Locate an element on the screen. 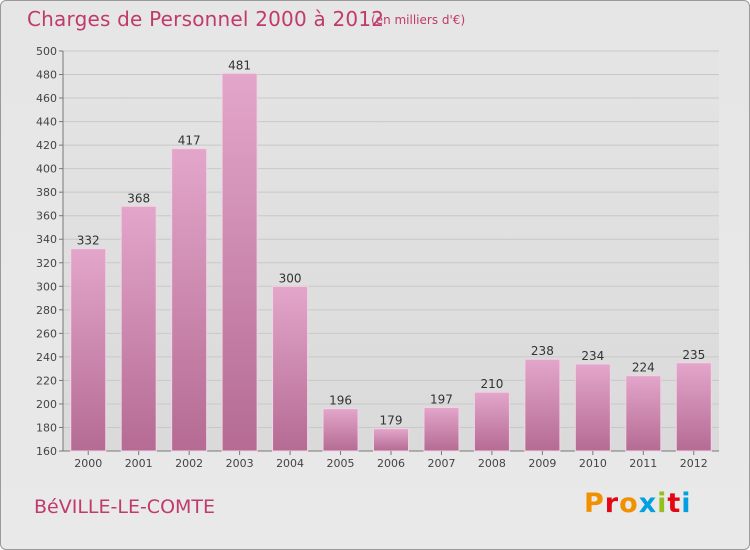 This screenshot has height=550, width=750. y-tick-label: 300 is located at coordinates (46, 286).